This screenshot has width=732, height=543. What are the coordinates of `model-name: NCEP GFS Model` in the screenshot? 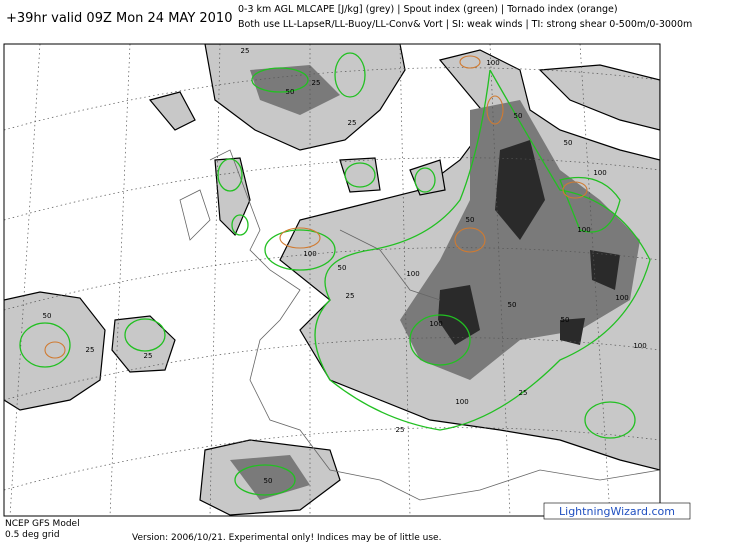 It's located at (42, 524).